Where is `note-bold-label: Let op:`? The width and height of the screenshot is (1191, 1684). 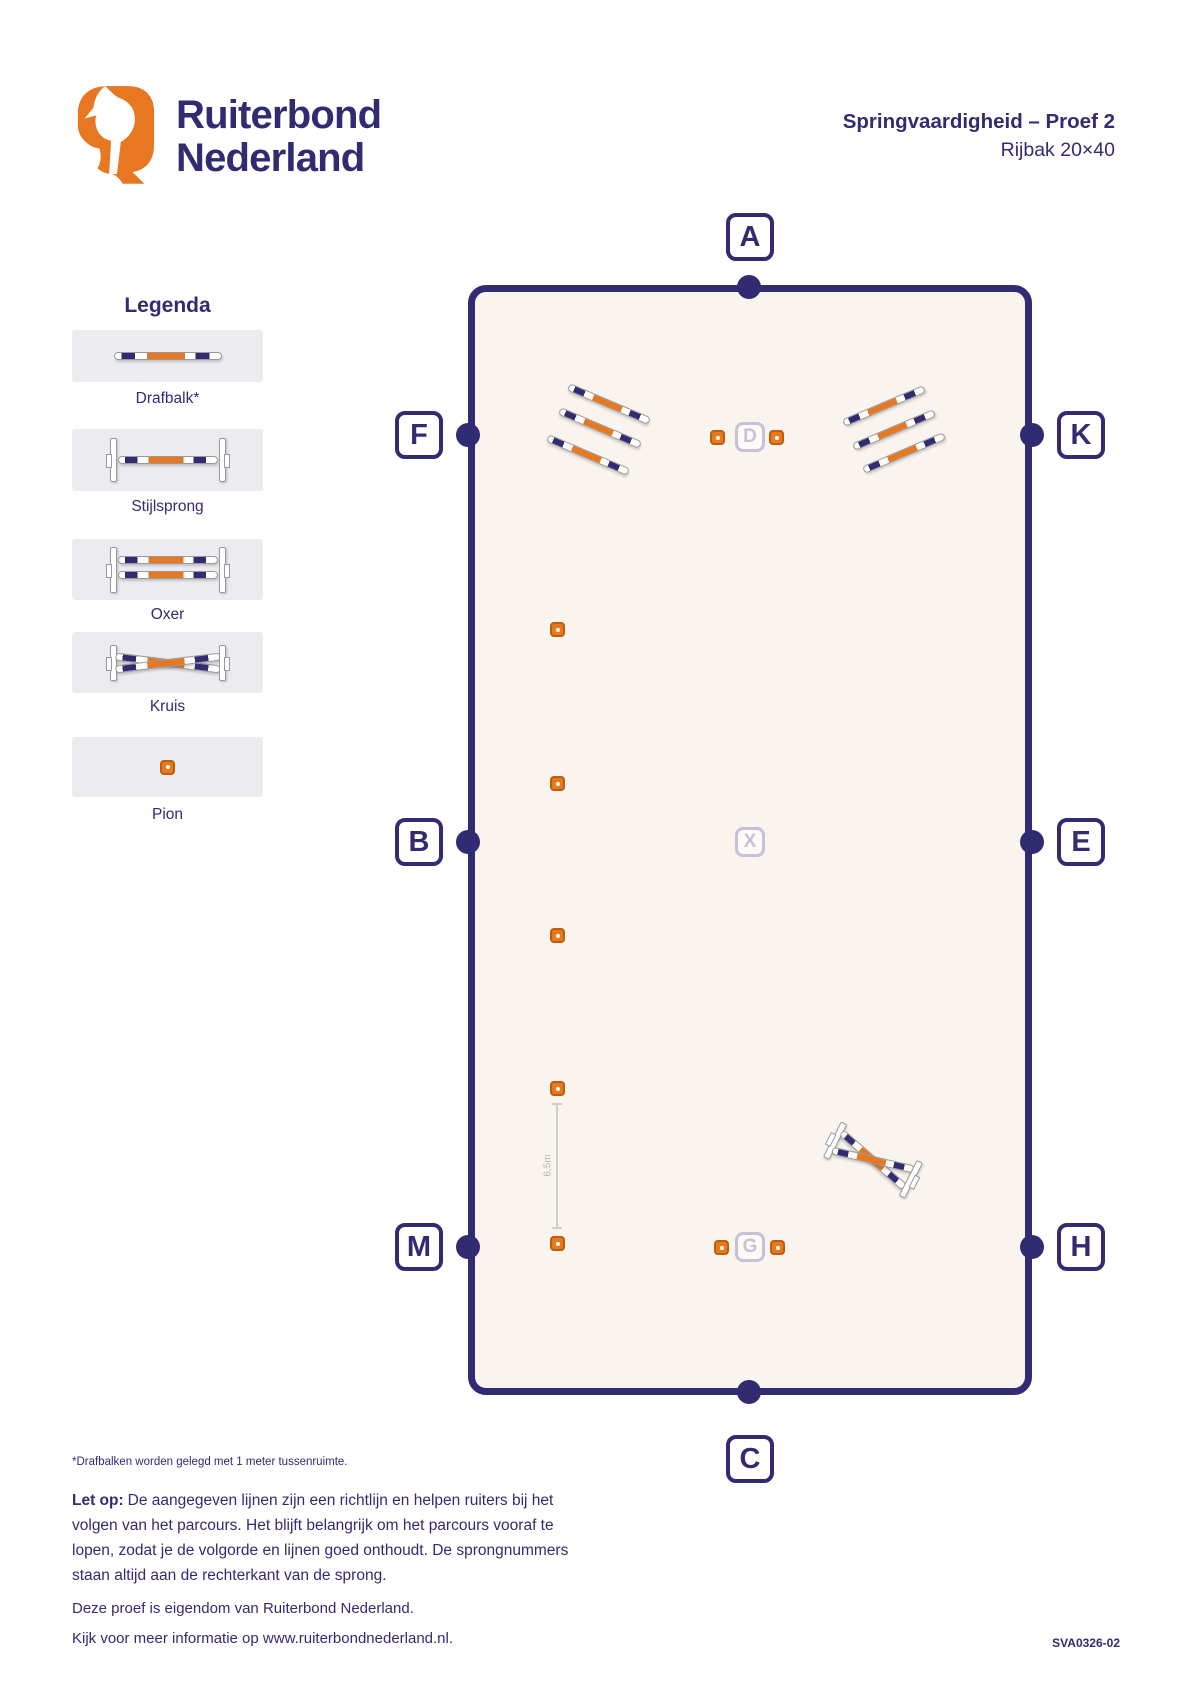
note-bold-label: Let op: is located at coordinates (98, 1500).